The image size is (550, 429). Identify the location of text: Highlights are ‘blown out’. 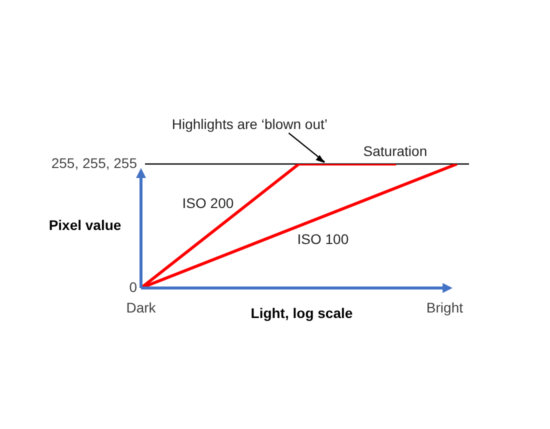
(250, 124).